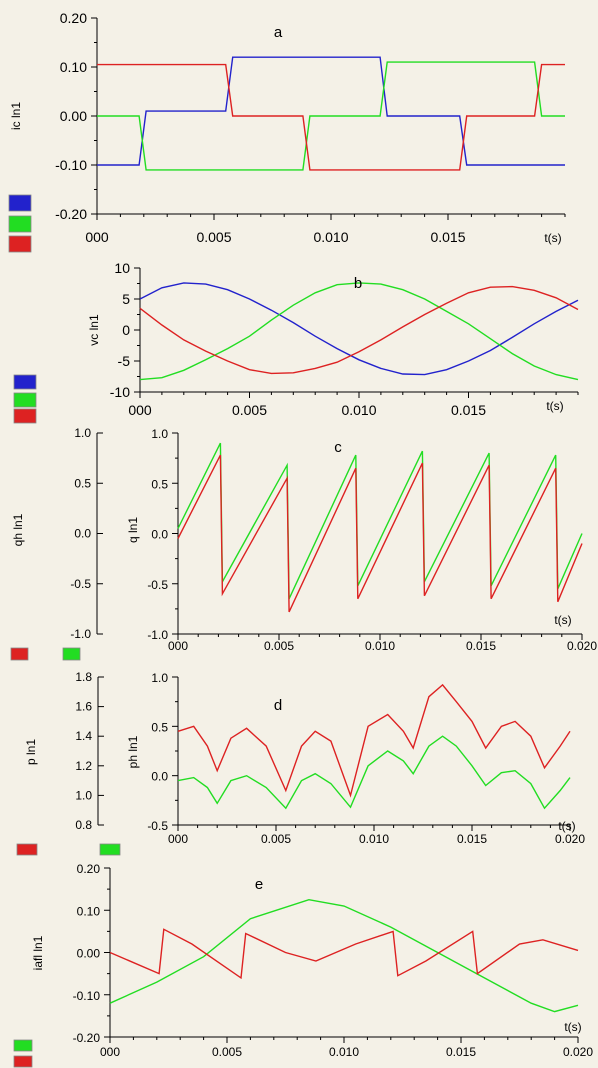  What do you see at coordinates (159, 434) in the screenshot?
I see `y-tick-label: 1.0` at bounding box center [159, 434].